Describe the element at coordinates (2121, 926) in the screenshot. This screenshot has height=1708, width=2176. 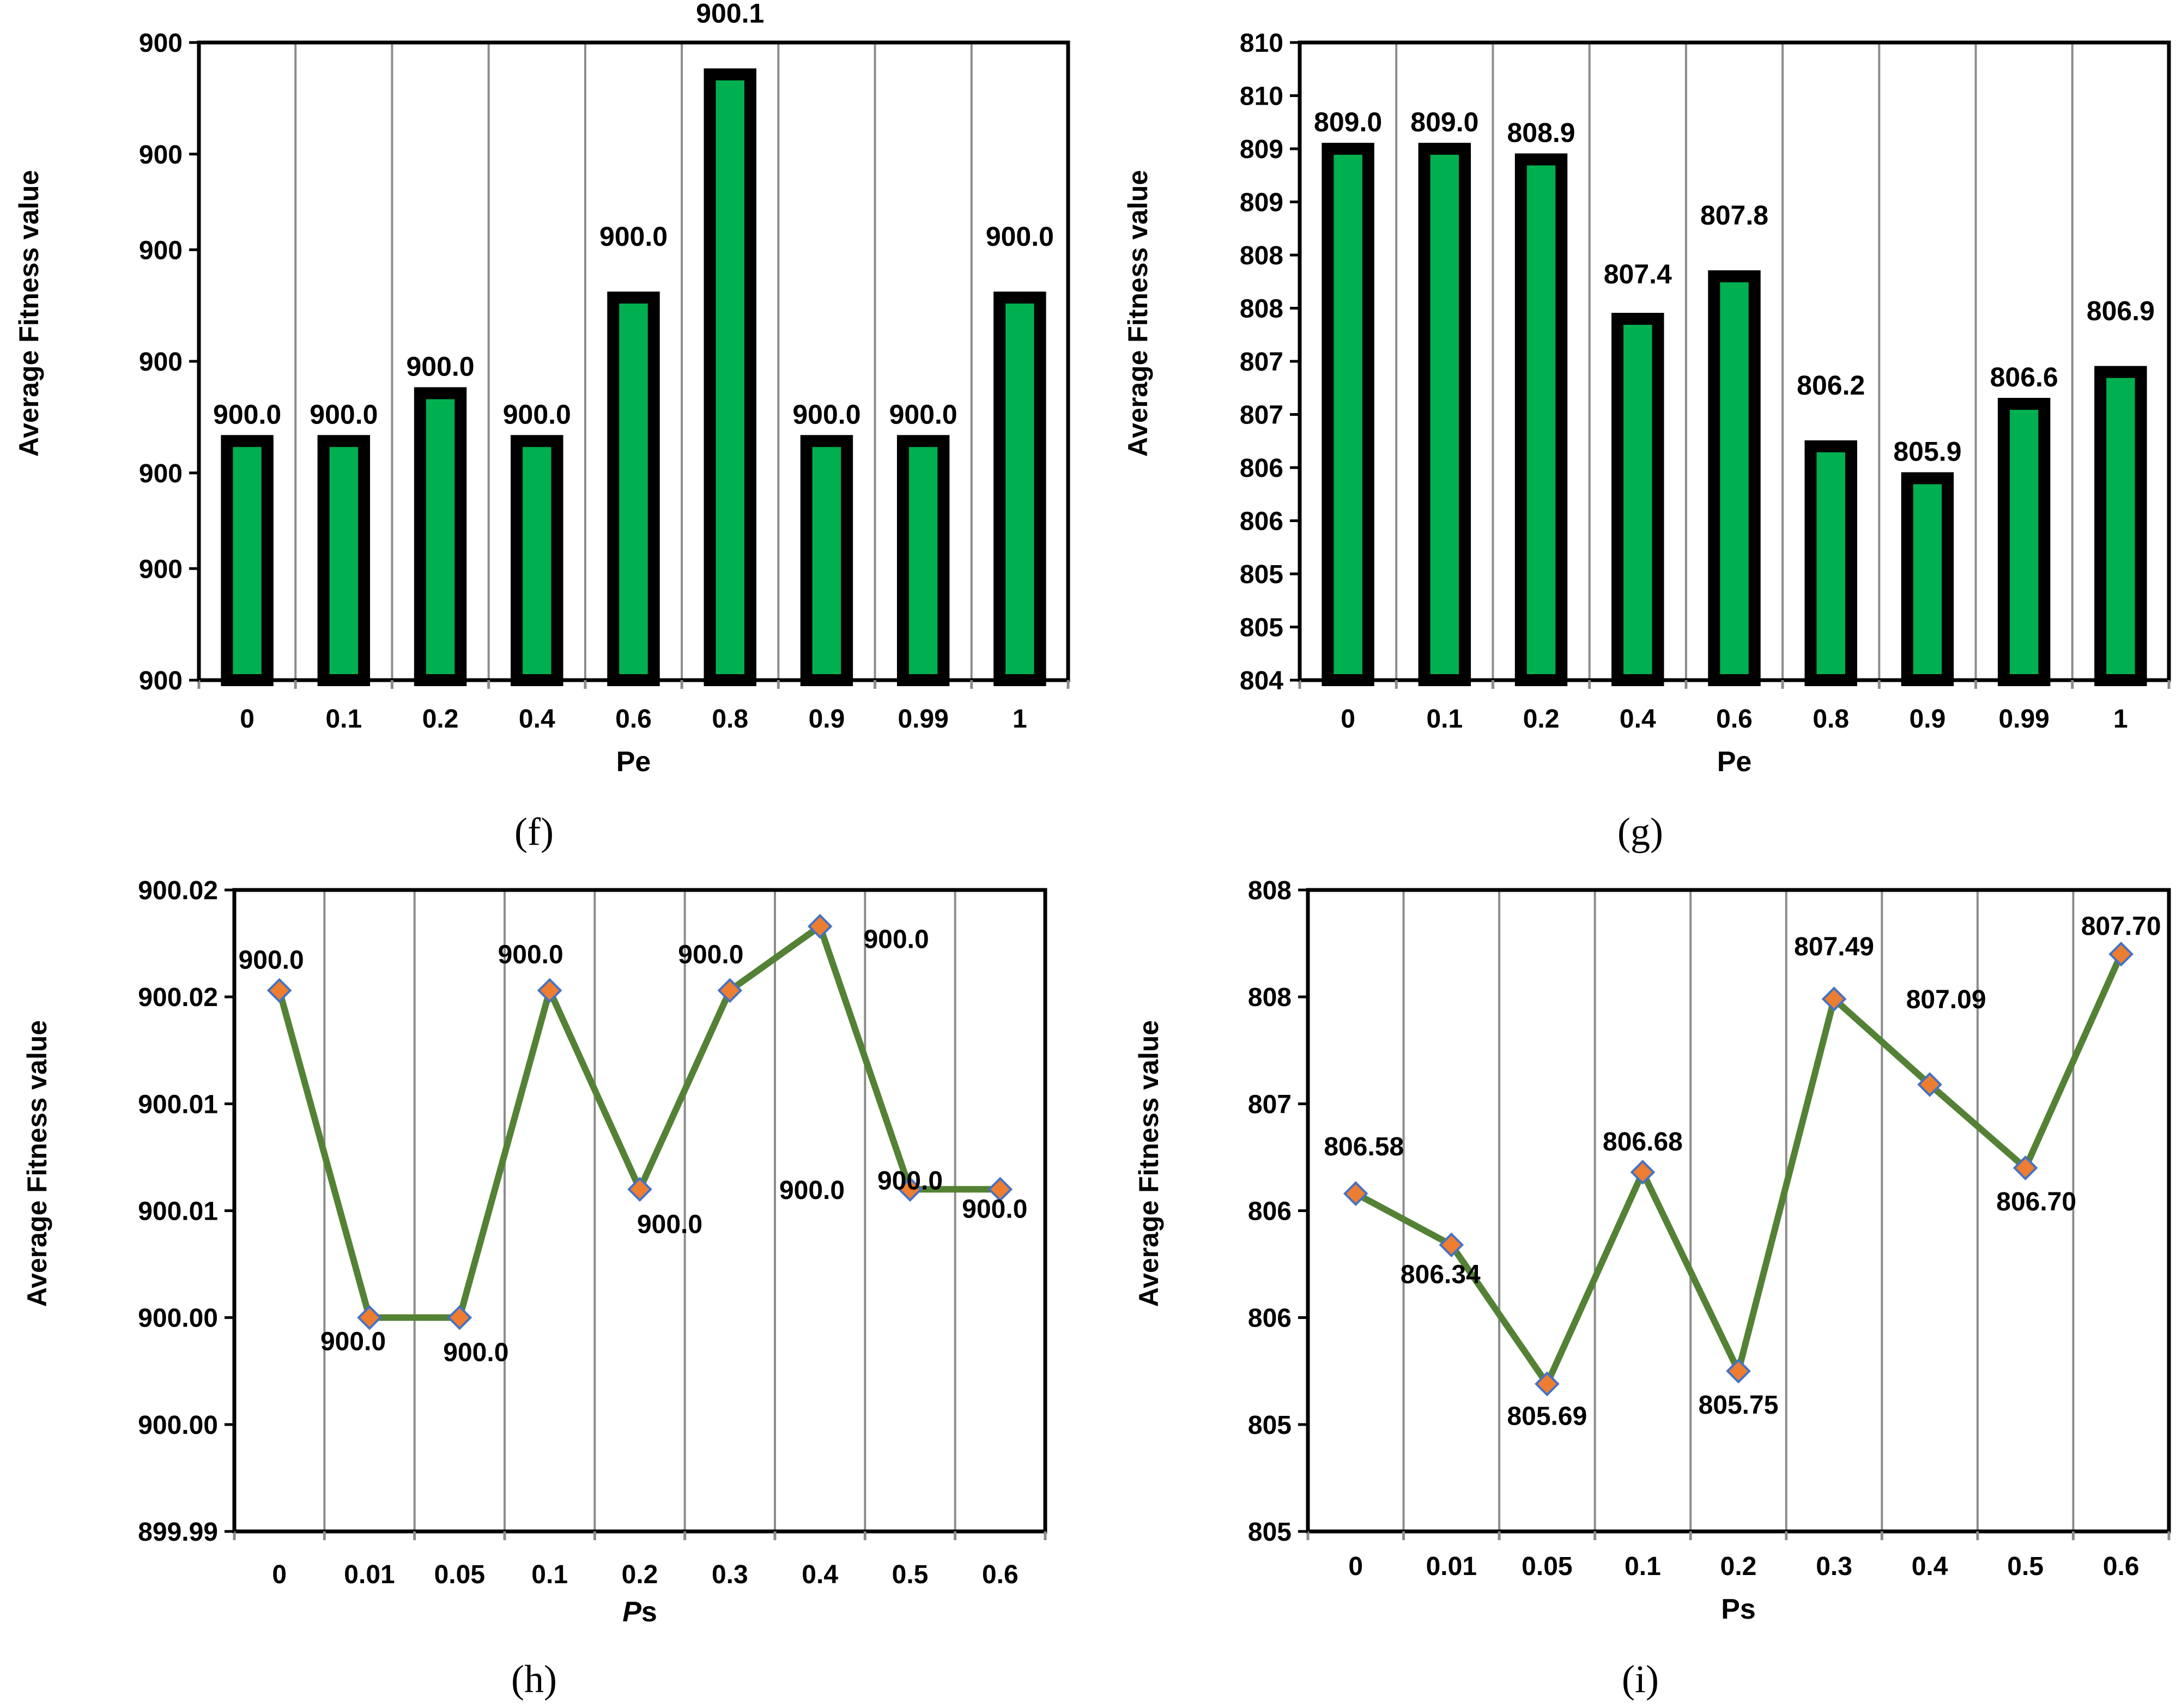
I see `data-label: 807.70` at that location.